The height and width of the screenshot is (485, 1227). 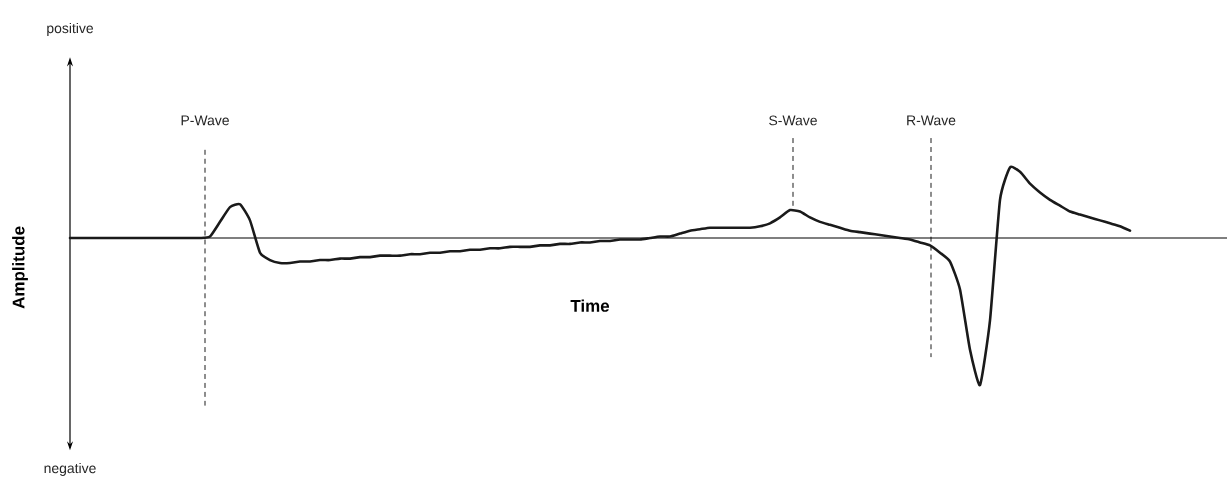 What do you see at coordinates (20, 267) in the screenshot?
I see `y-axis-title: Amplitude` at bounding box center [20, 267].